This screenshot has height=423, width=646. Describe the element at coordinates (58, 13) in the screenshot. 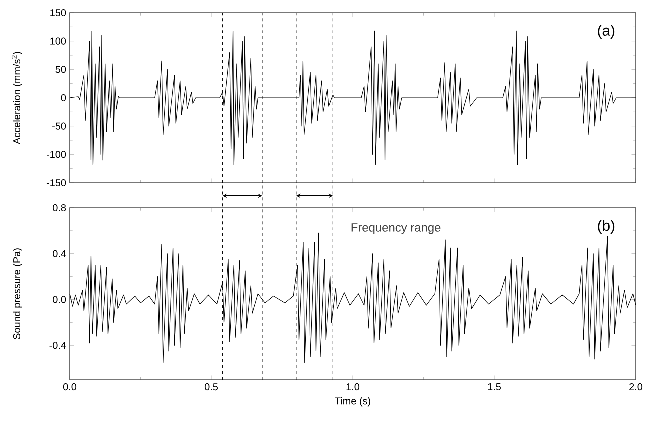

I see `y-tick-label: 150` at that location.